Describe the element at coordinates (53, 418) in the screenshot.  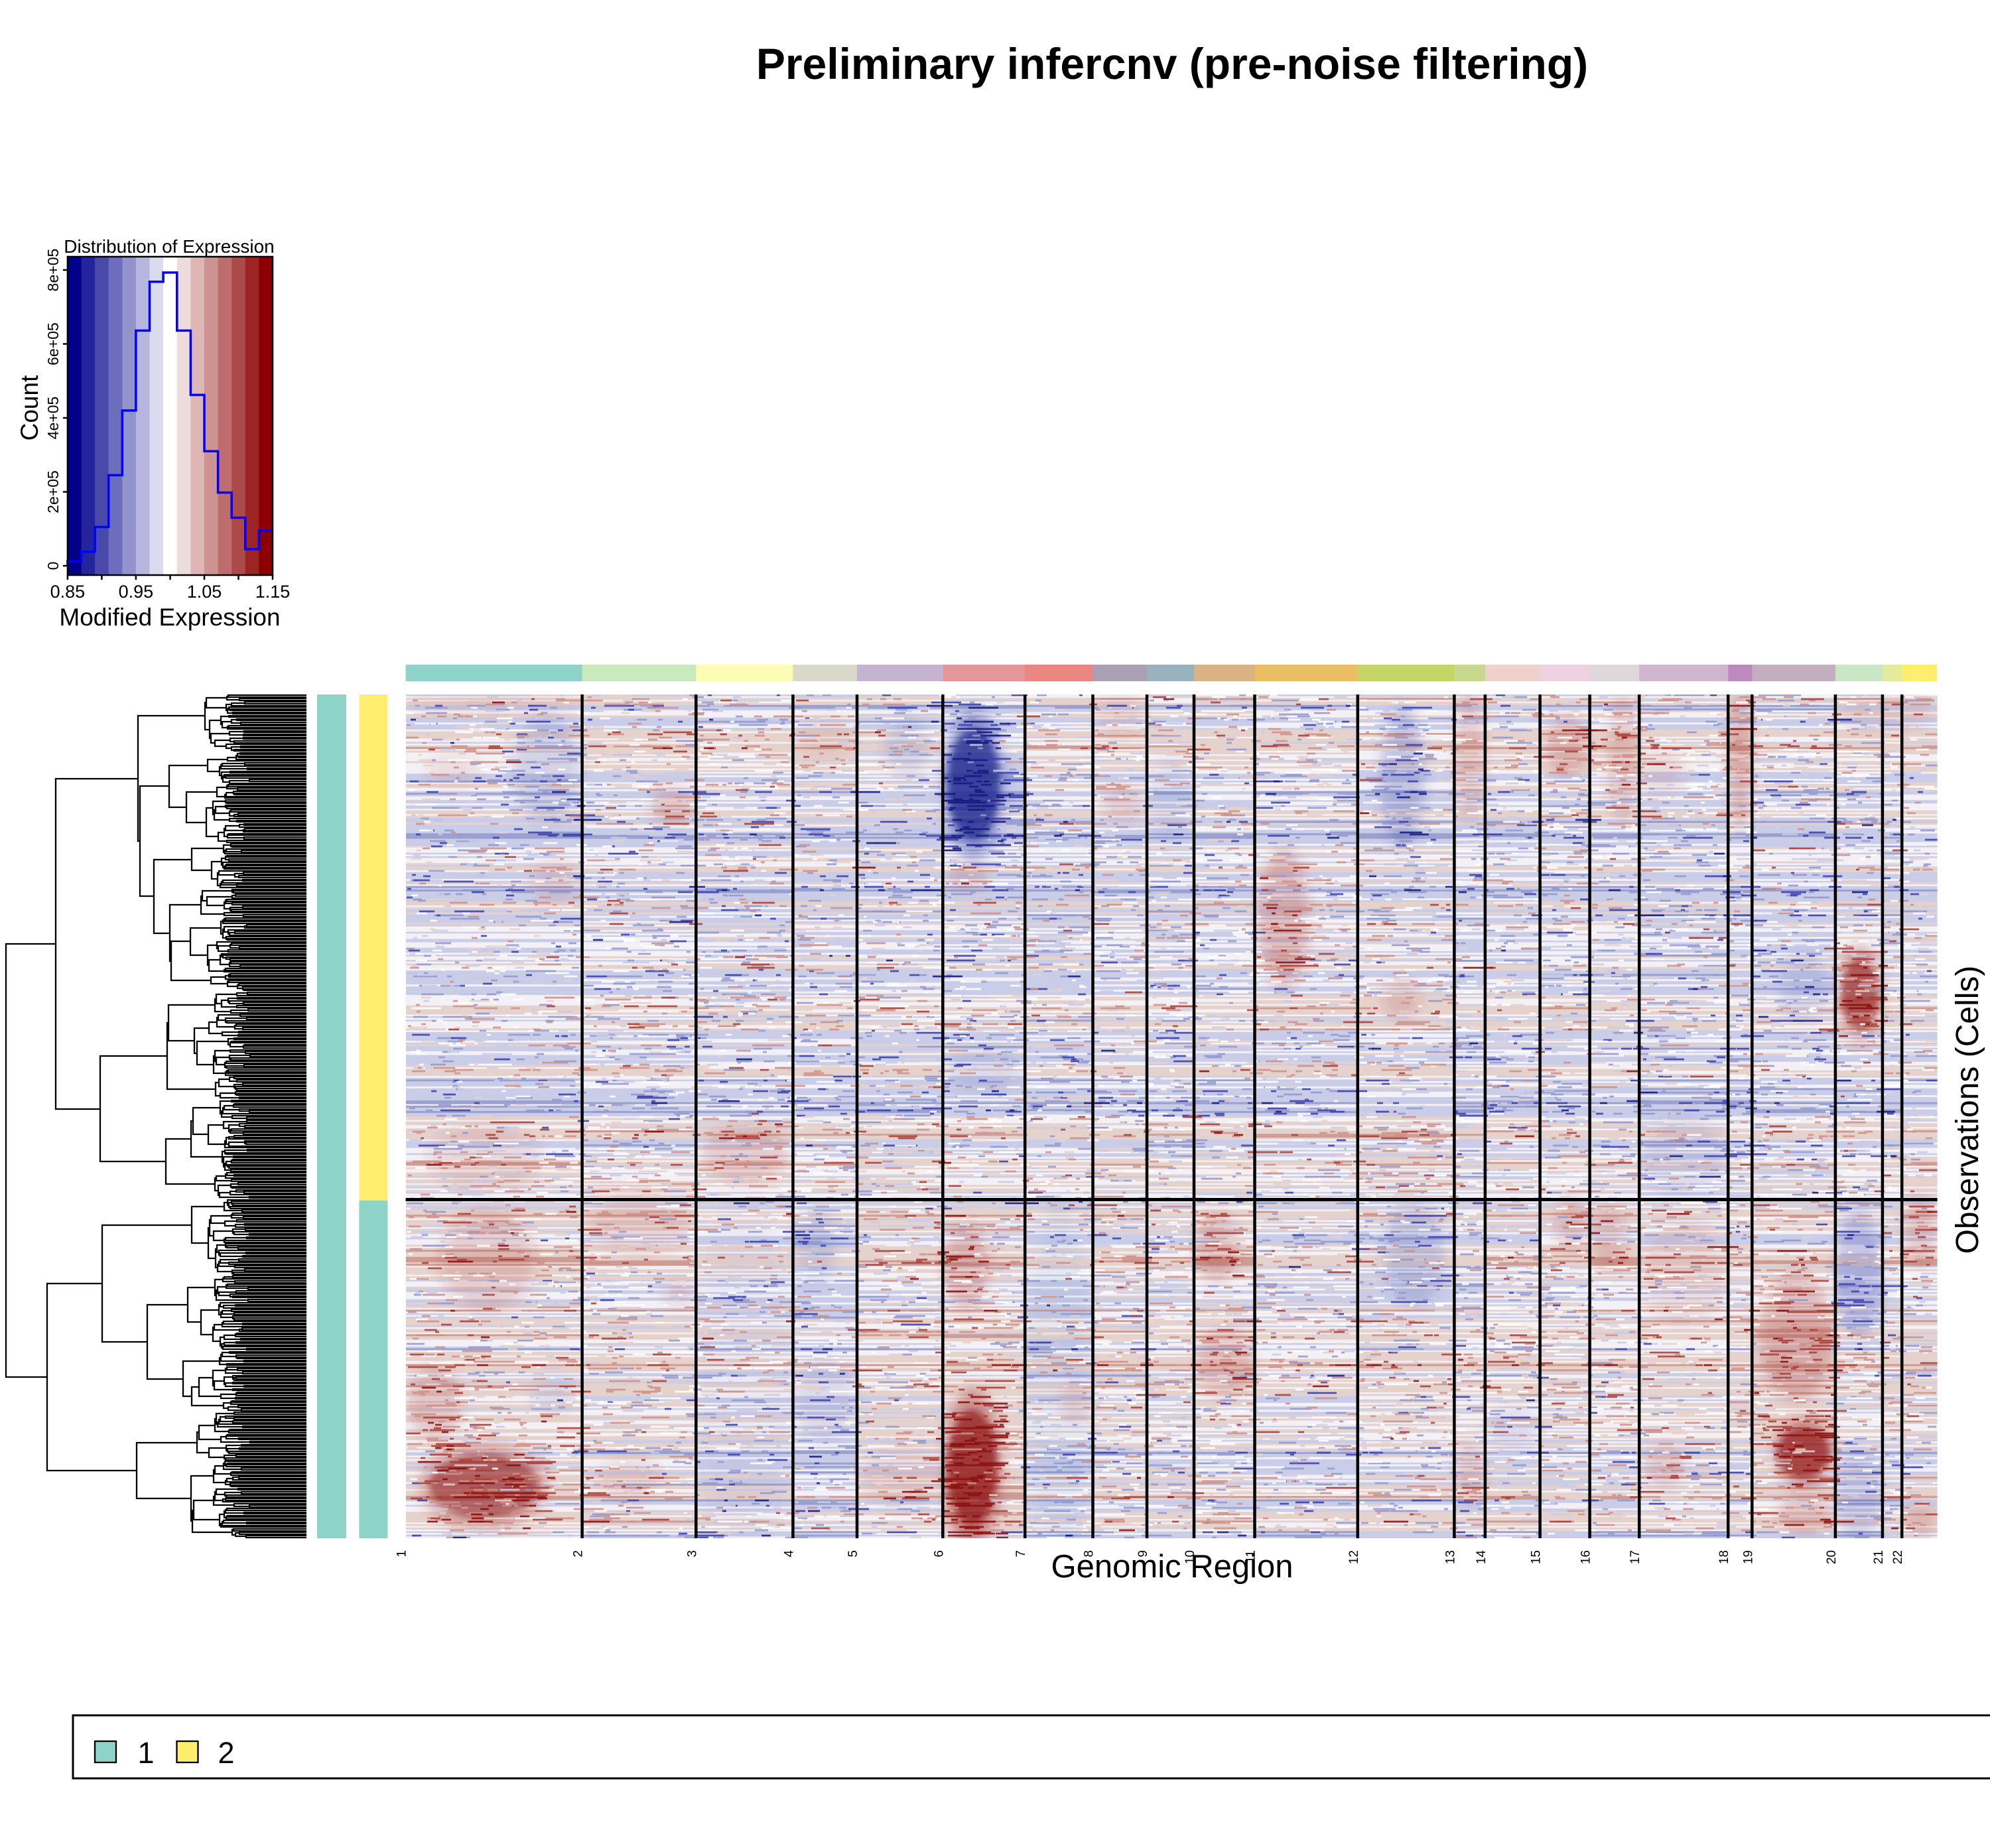
I see `svg-text: 4e+05` at that location.